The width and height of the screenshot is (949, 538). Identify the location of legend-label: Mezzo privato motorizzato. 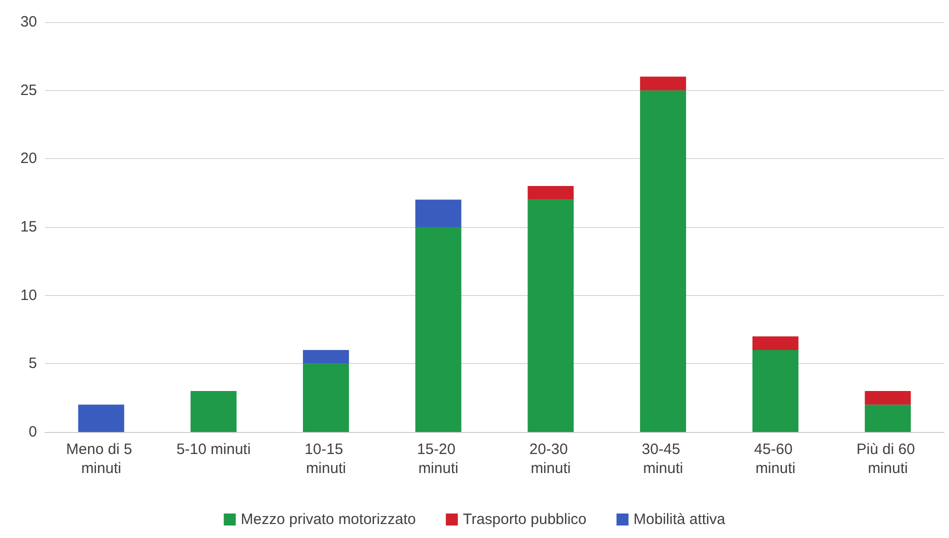
(328, 519).